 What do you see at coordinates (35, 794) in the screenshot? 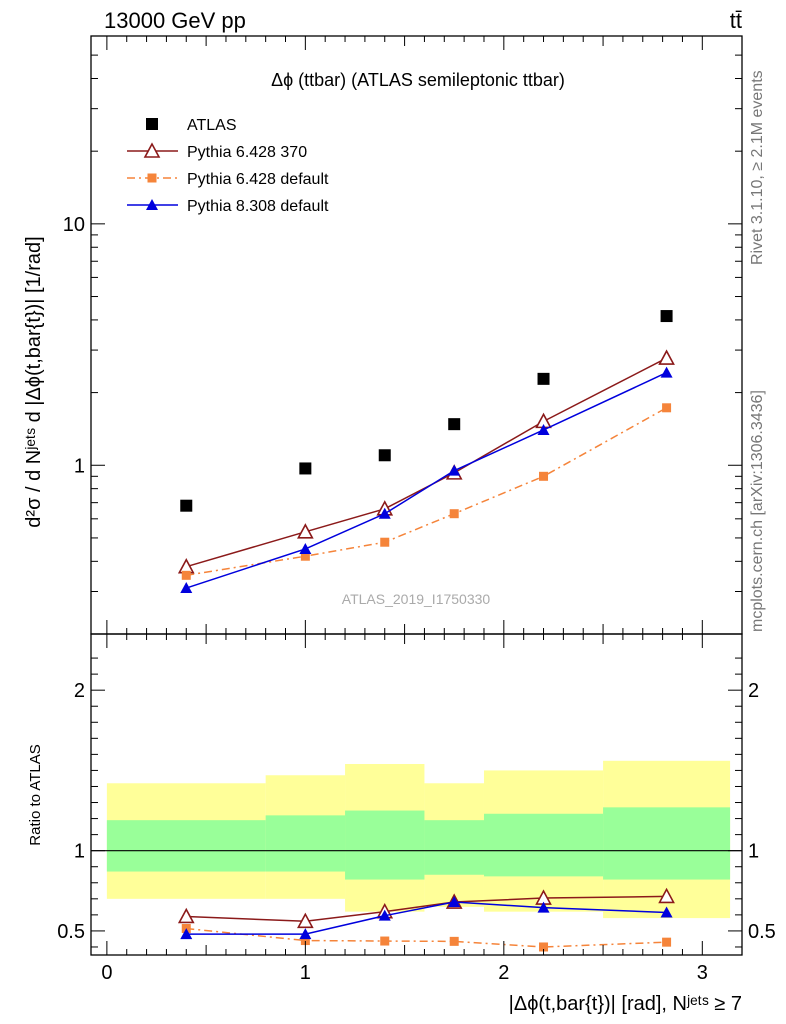
I see `ratio-y-axis-label: Ratio to ATLAS` at bounding box center [35, 794].